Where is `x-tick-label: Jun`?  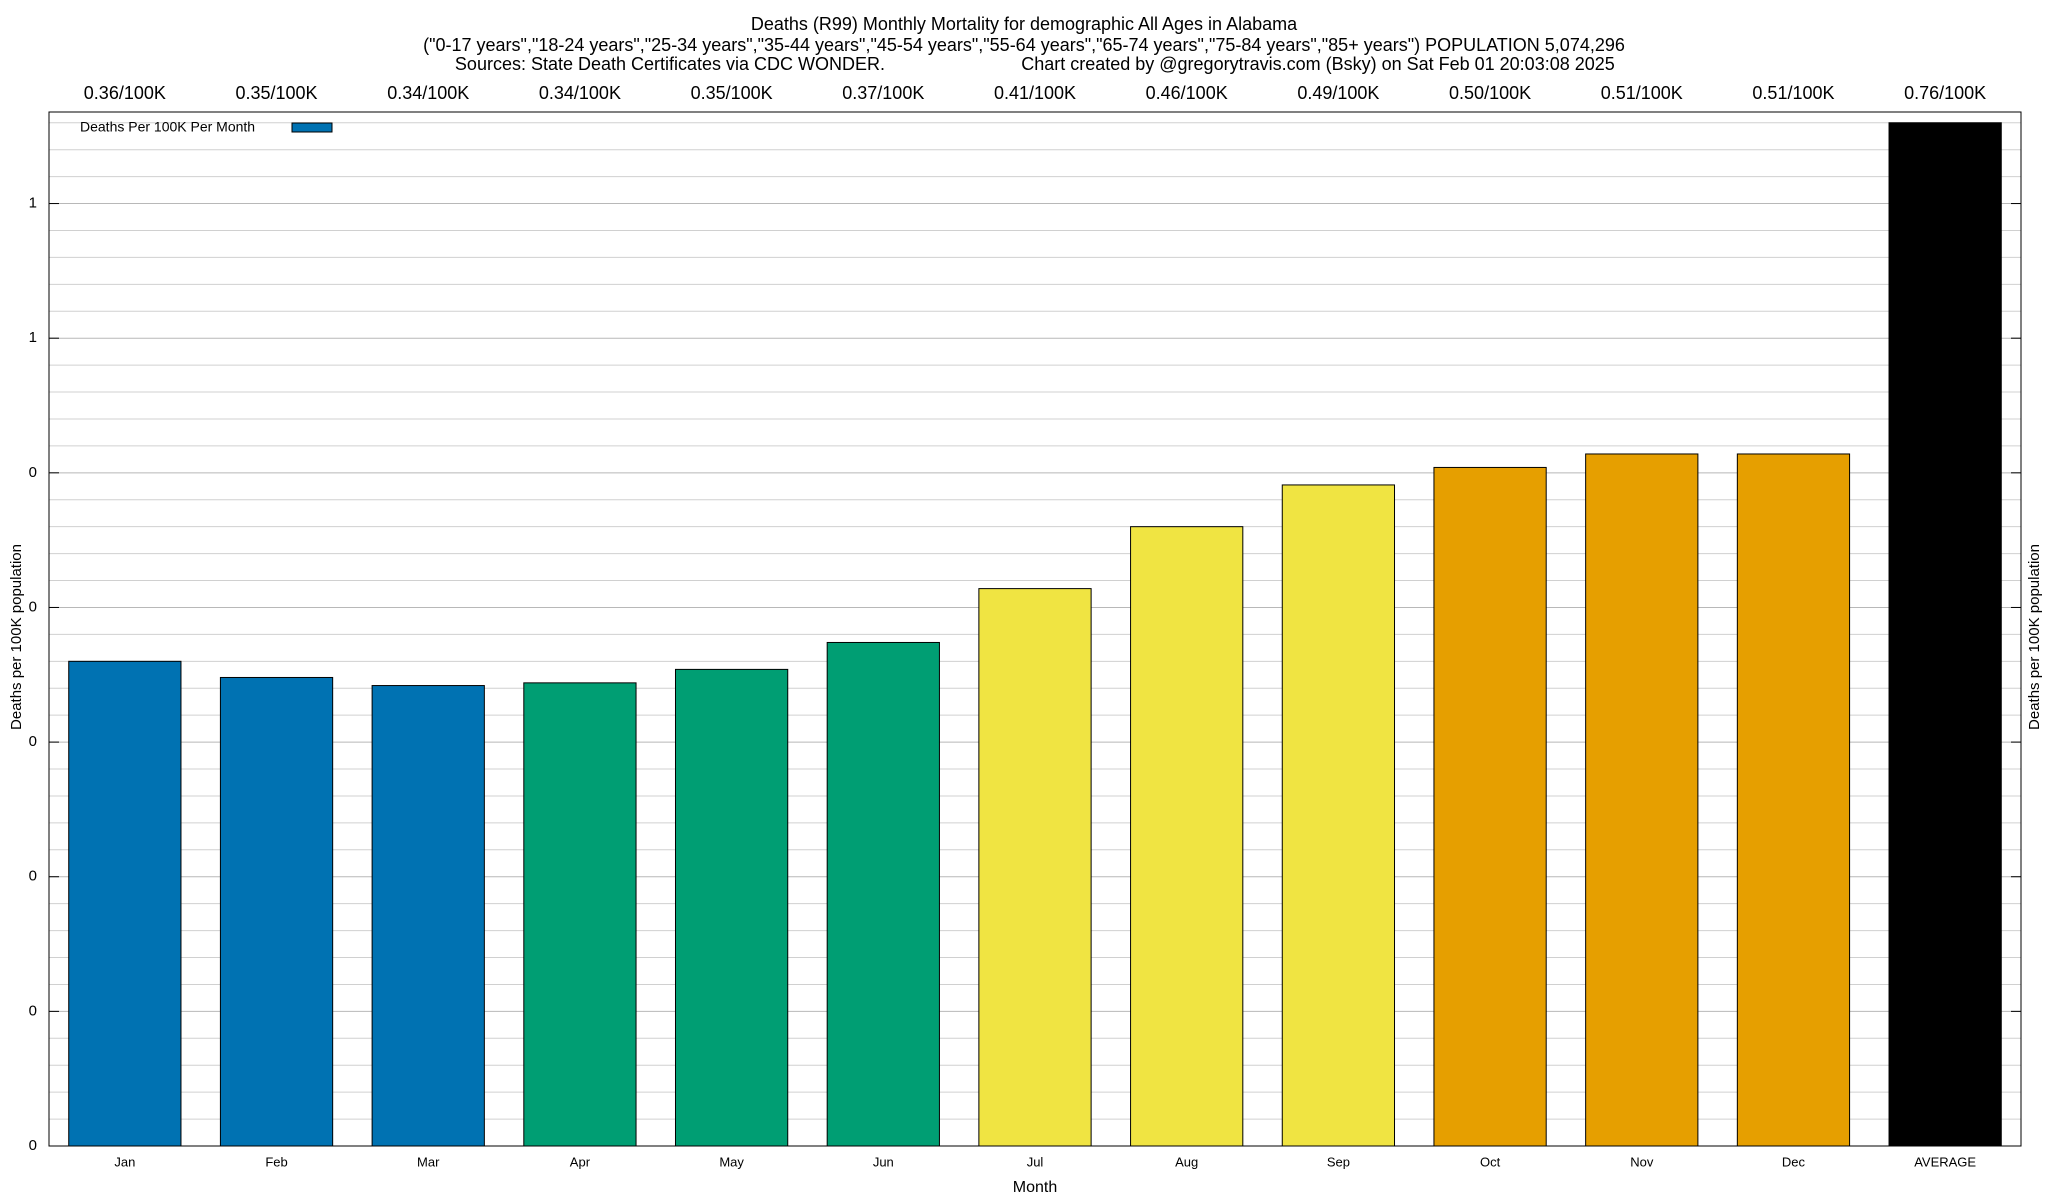
x-tick-label: Jun is located at coordinates (883, 1161).